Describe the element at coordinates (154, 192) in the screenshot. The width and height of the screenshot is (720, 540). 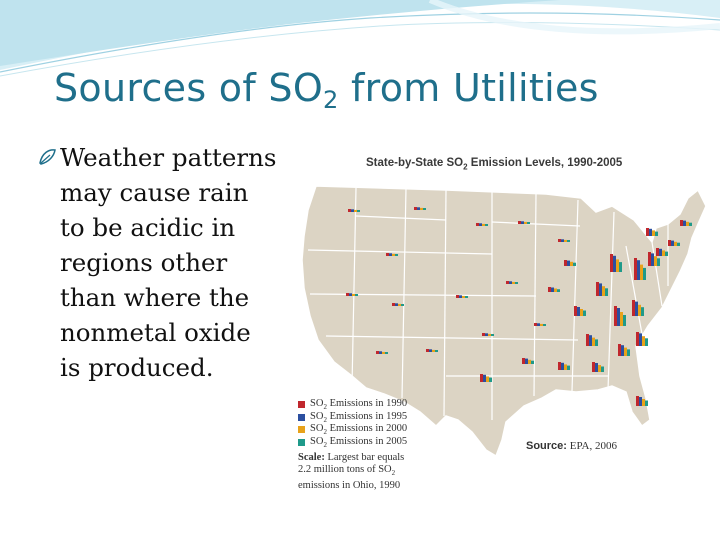
I see `bullet-line-2: may cause rain` at that location.